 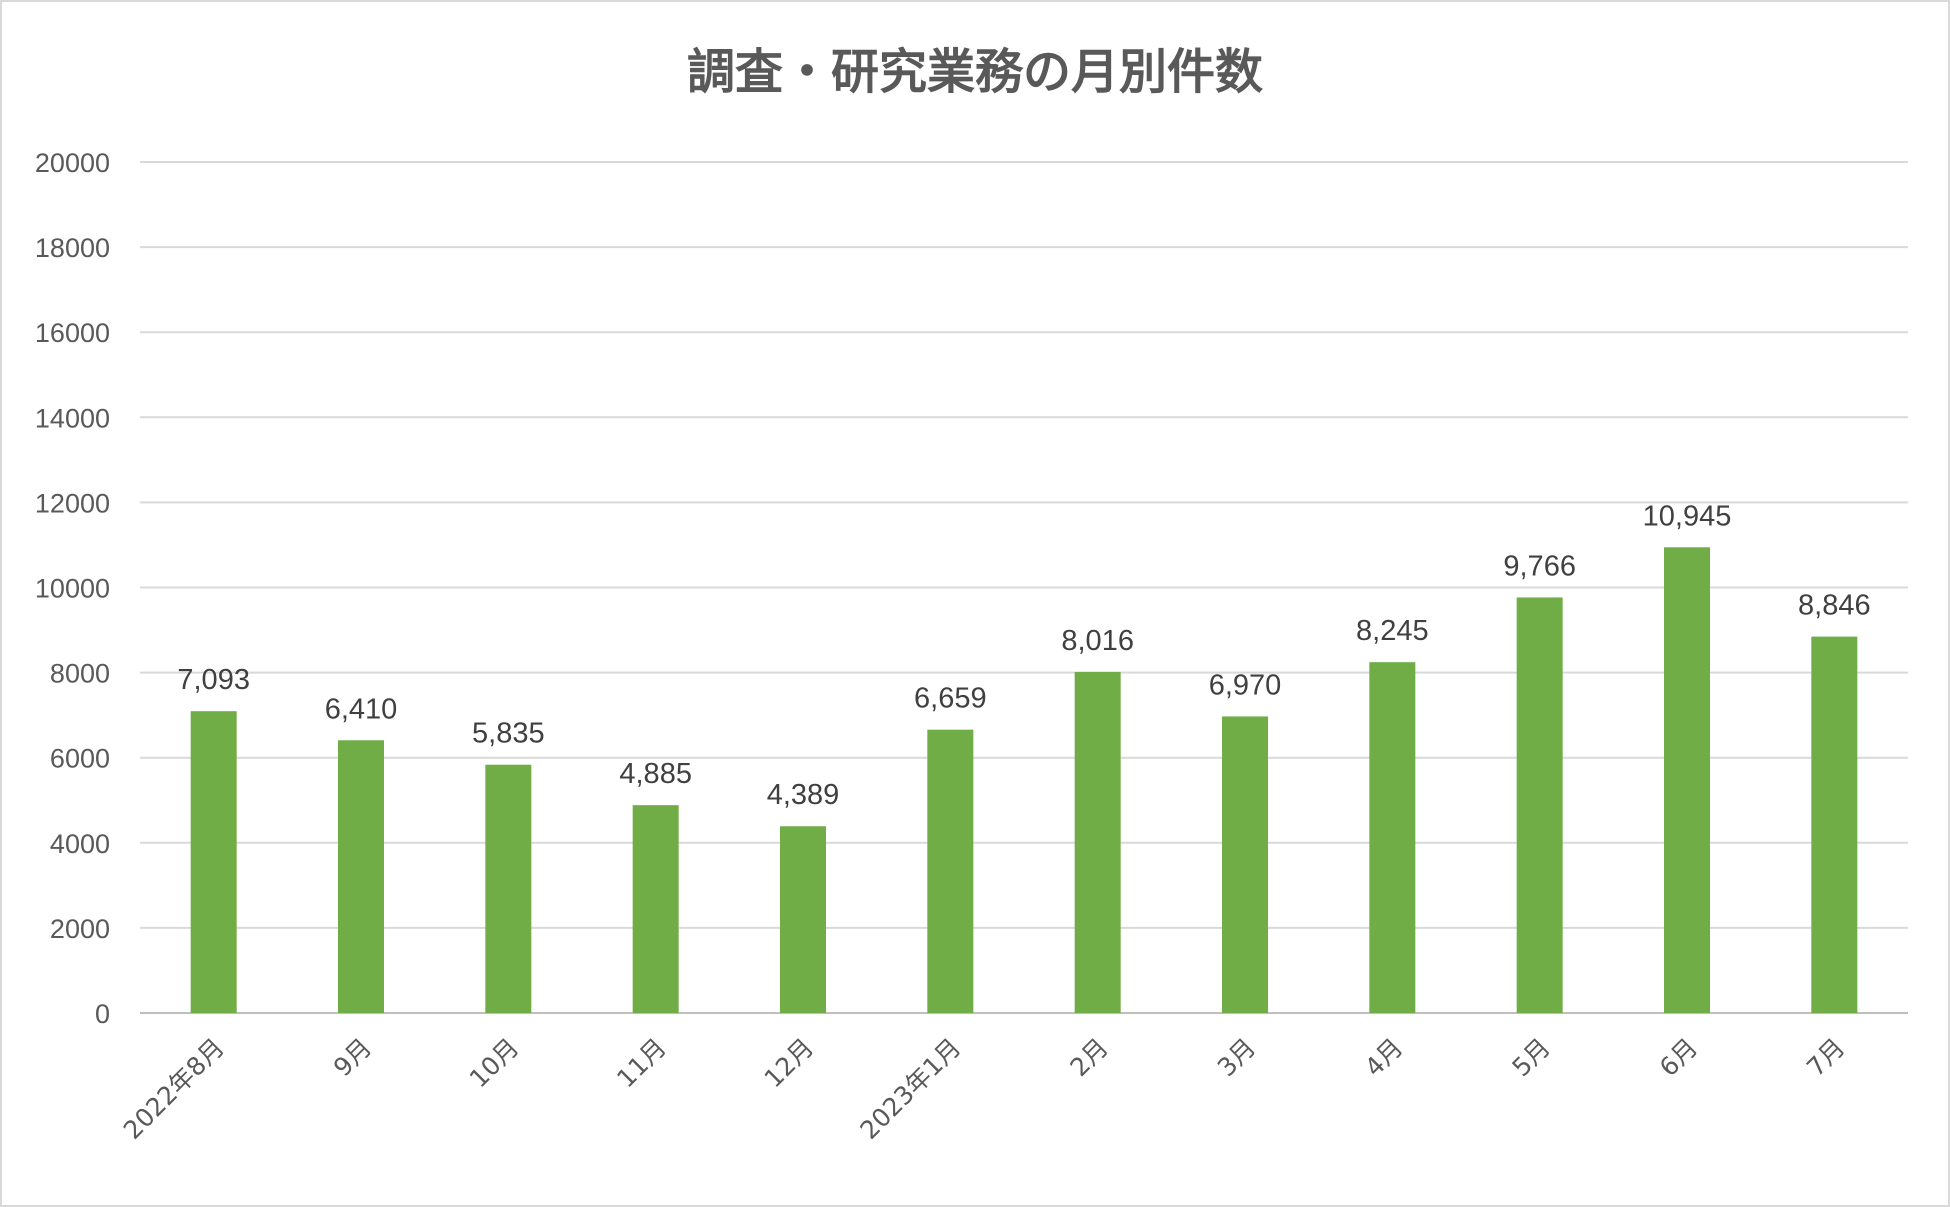 What do you see at coordinates (950, 699) in the screenshot?
I see `data-label: 6,659` at bounding box center [950, 699].